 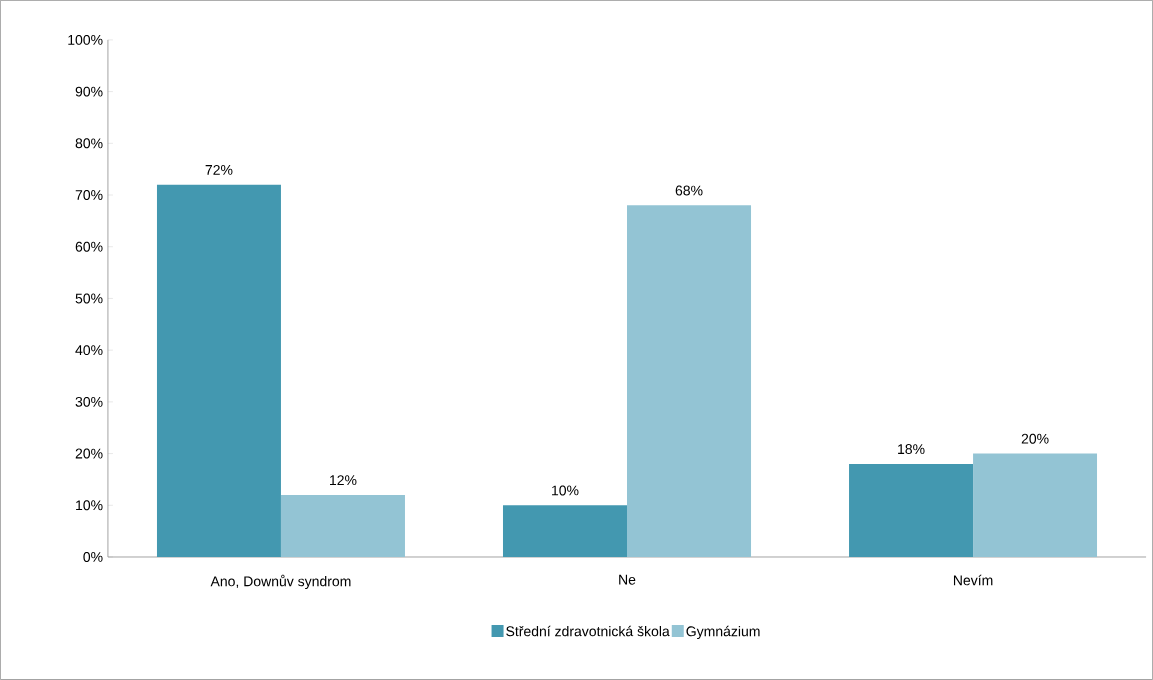 I want to click on y-tick-label: 60%, so click(x=89, y=246).